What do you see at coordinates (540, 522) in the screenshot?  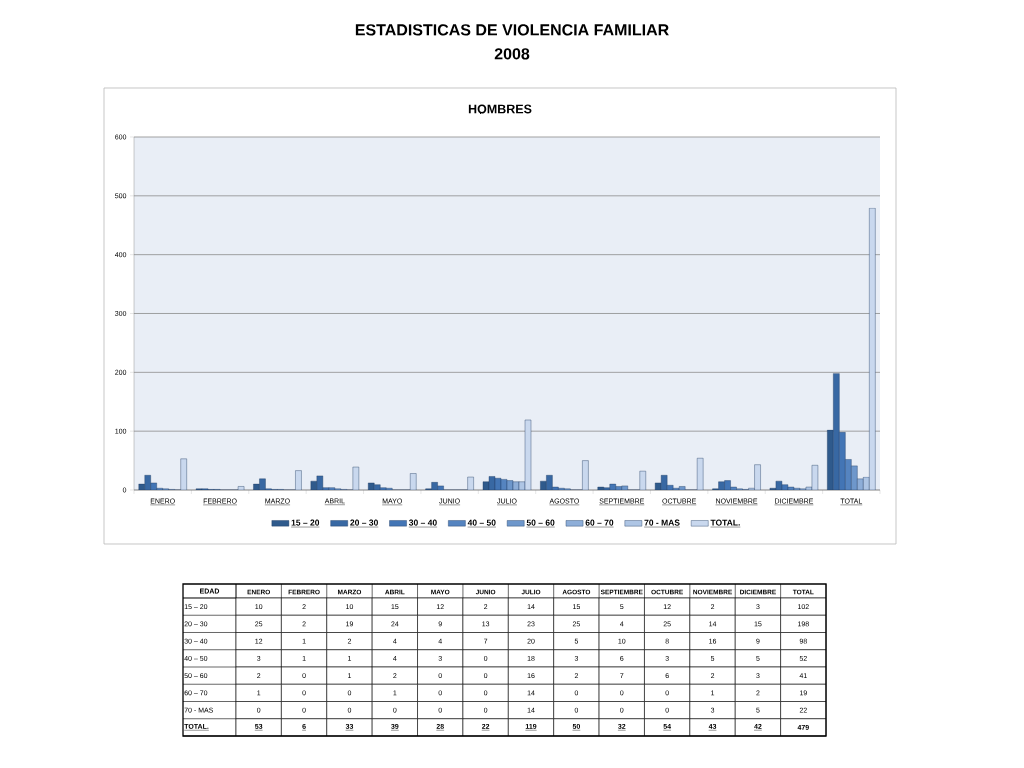 I see `legend-label: 50 – 60` at bounding box center [540, 522].